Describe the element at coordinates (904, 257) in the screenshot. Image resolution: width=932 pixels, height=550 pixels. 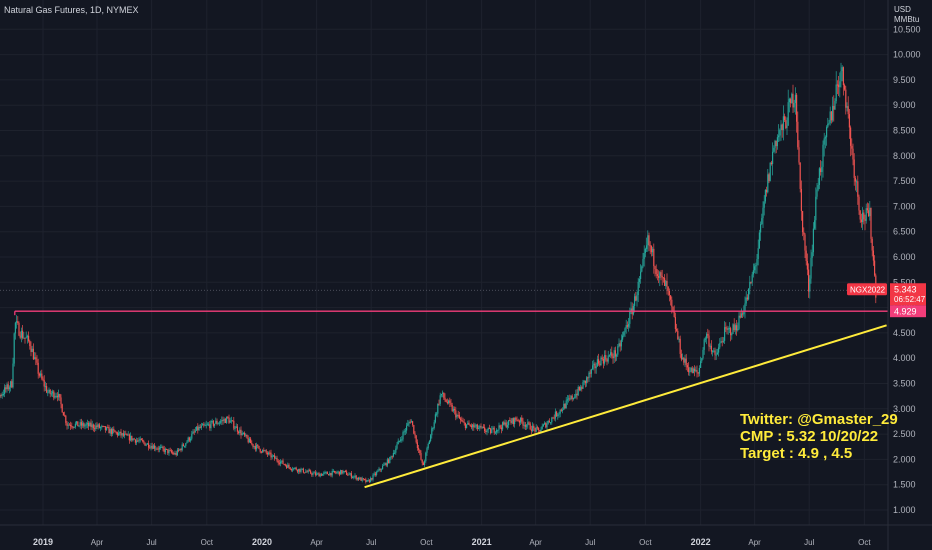
I see `price-tick-label: 6.000` at that location.